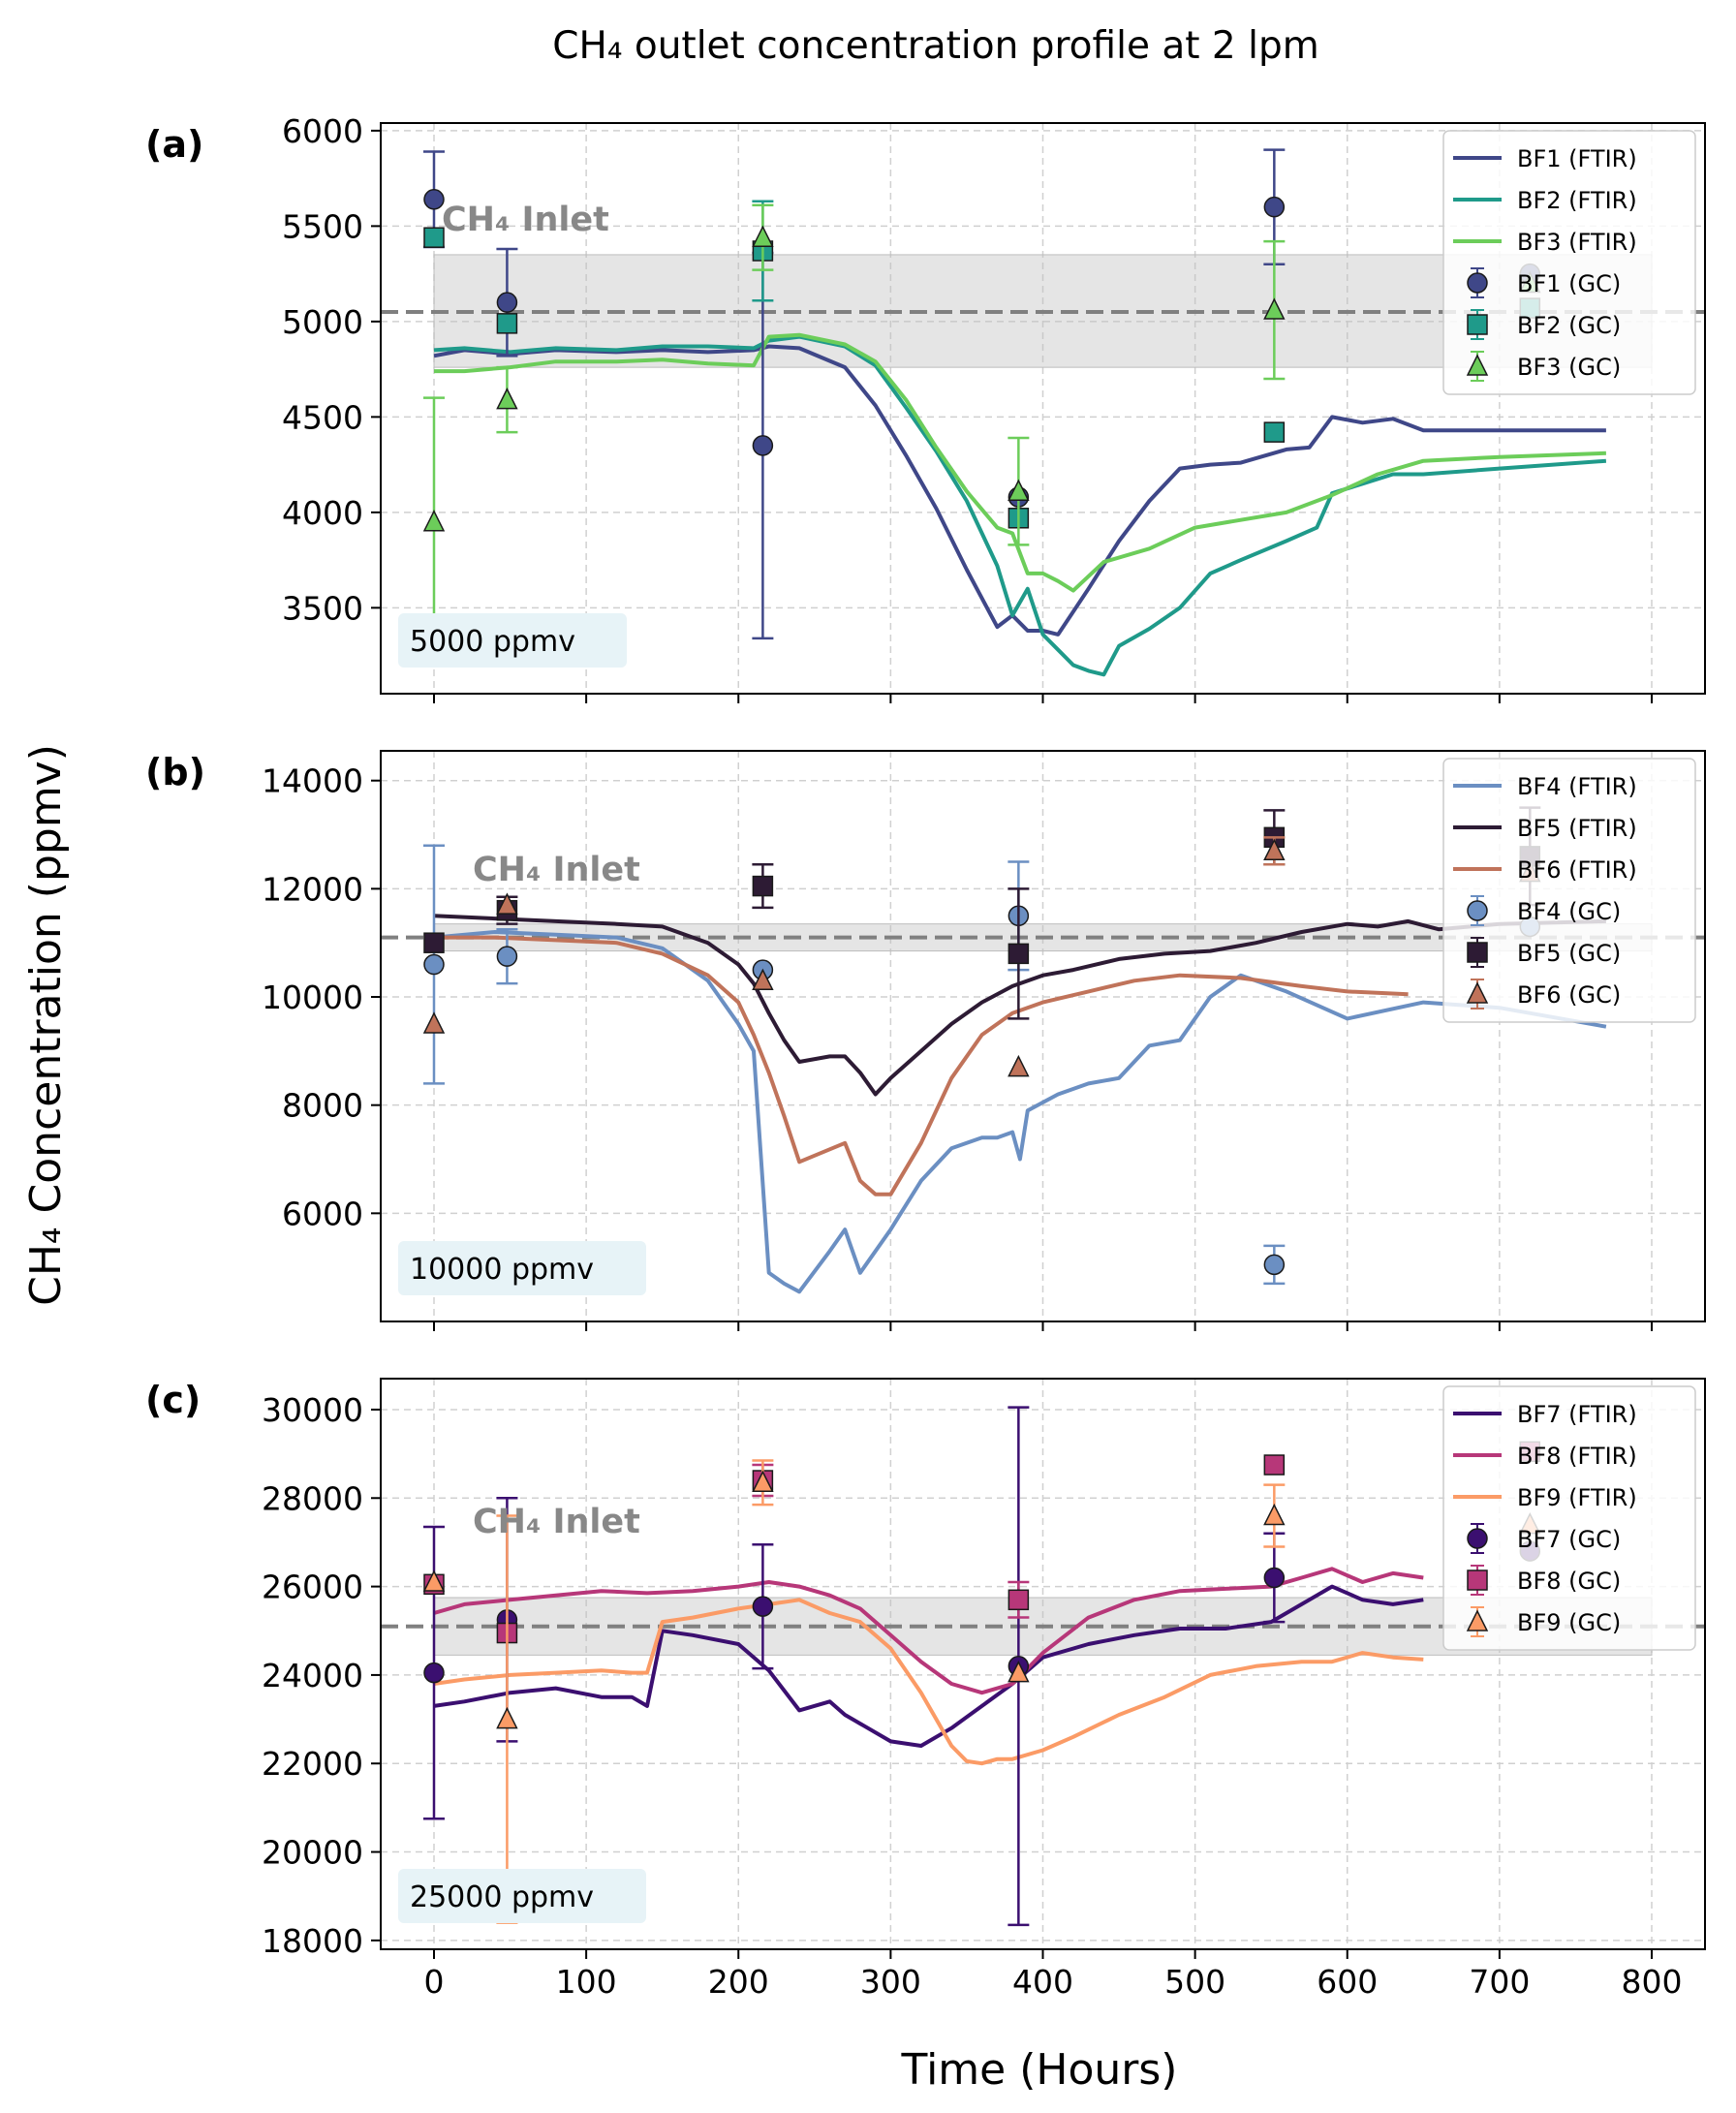  I want to click on y-tick-label: 5000, so click(322, 322).